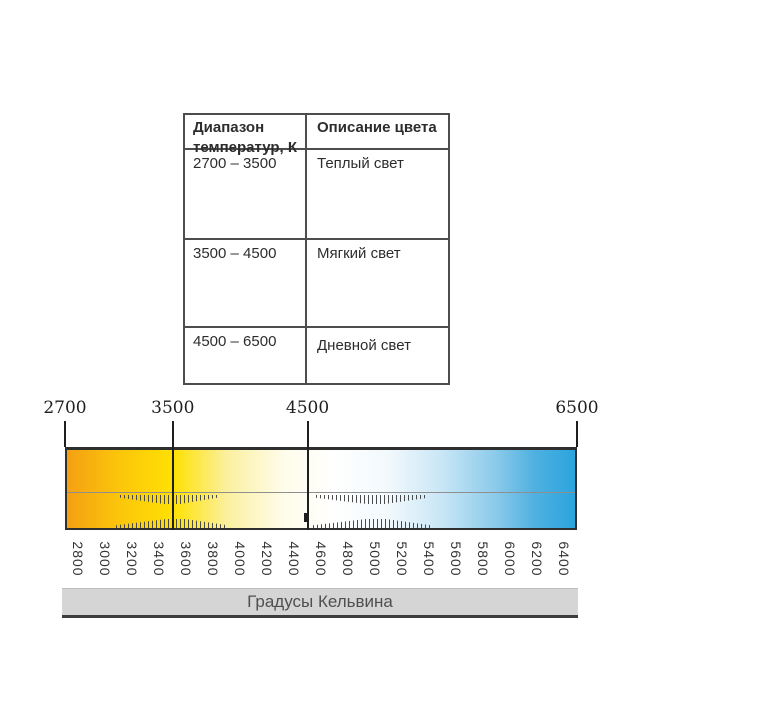  What do you see at coordinates (186, 559) in the screenshot?
I see `kelvin-tick-label: 3600` at bounding box center [186, 559].